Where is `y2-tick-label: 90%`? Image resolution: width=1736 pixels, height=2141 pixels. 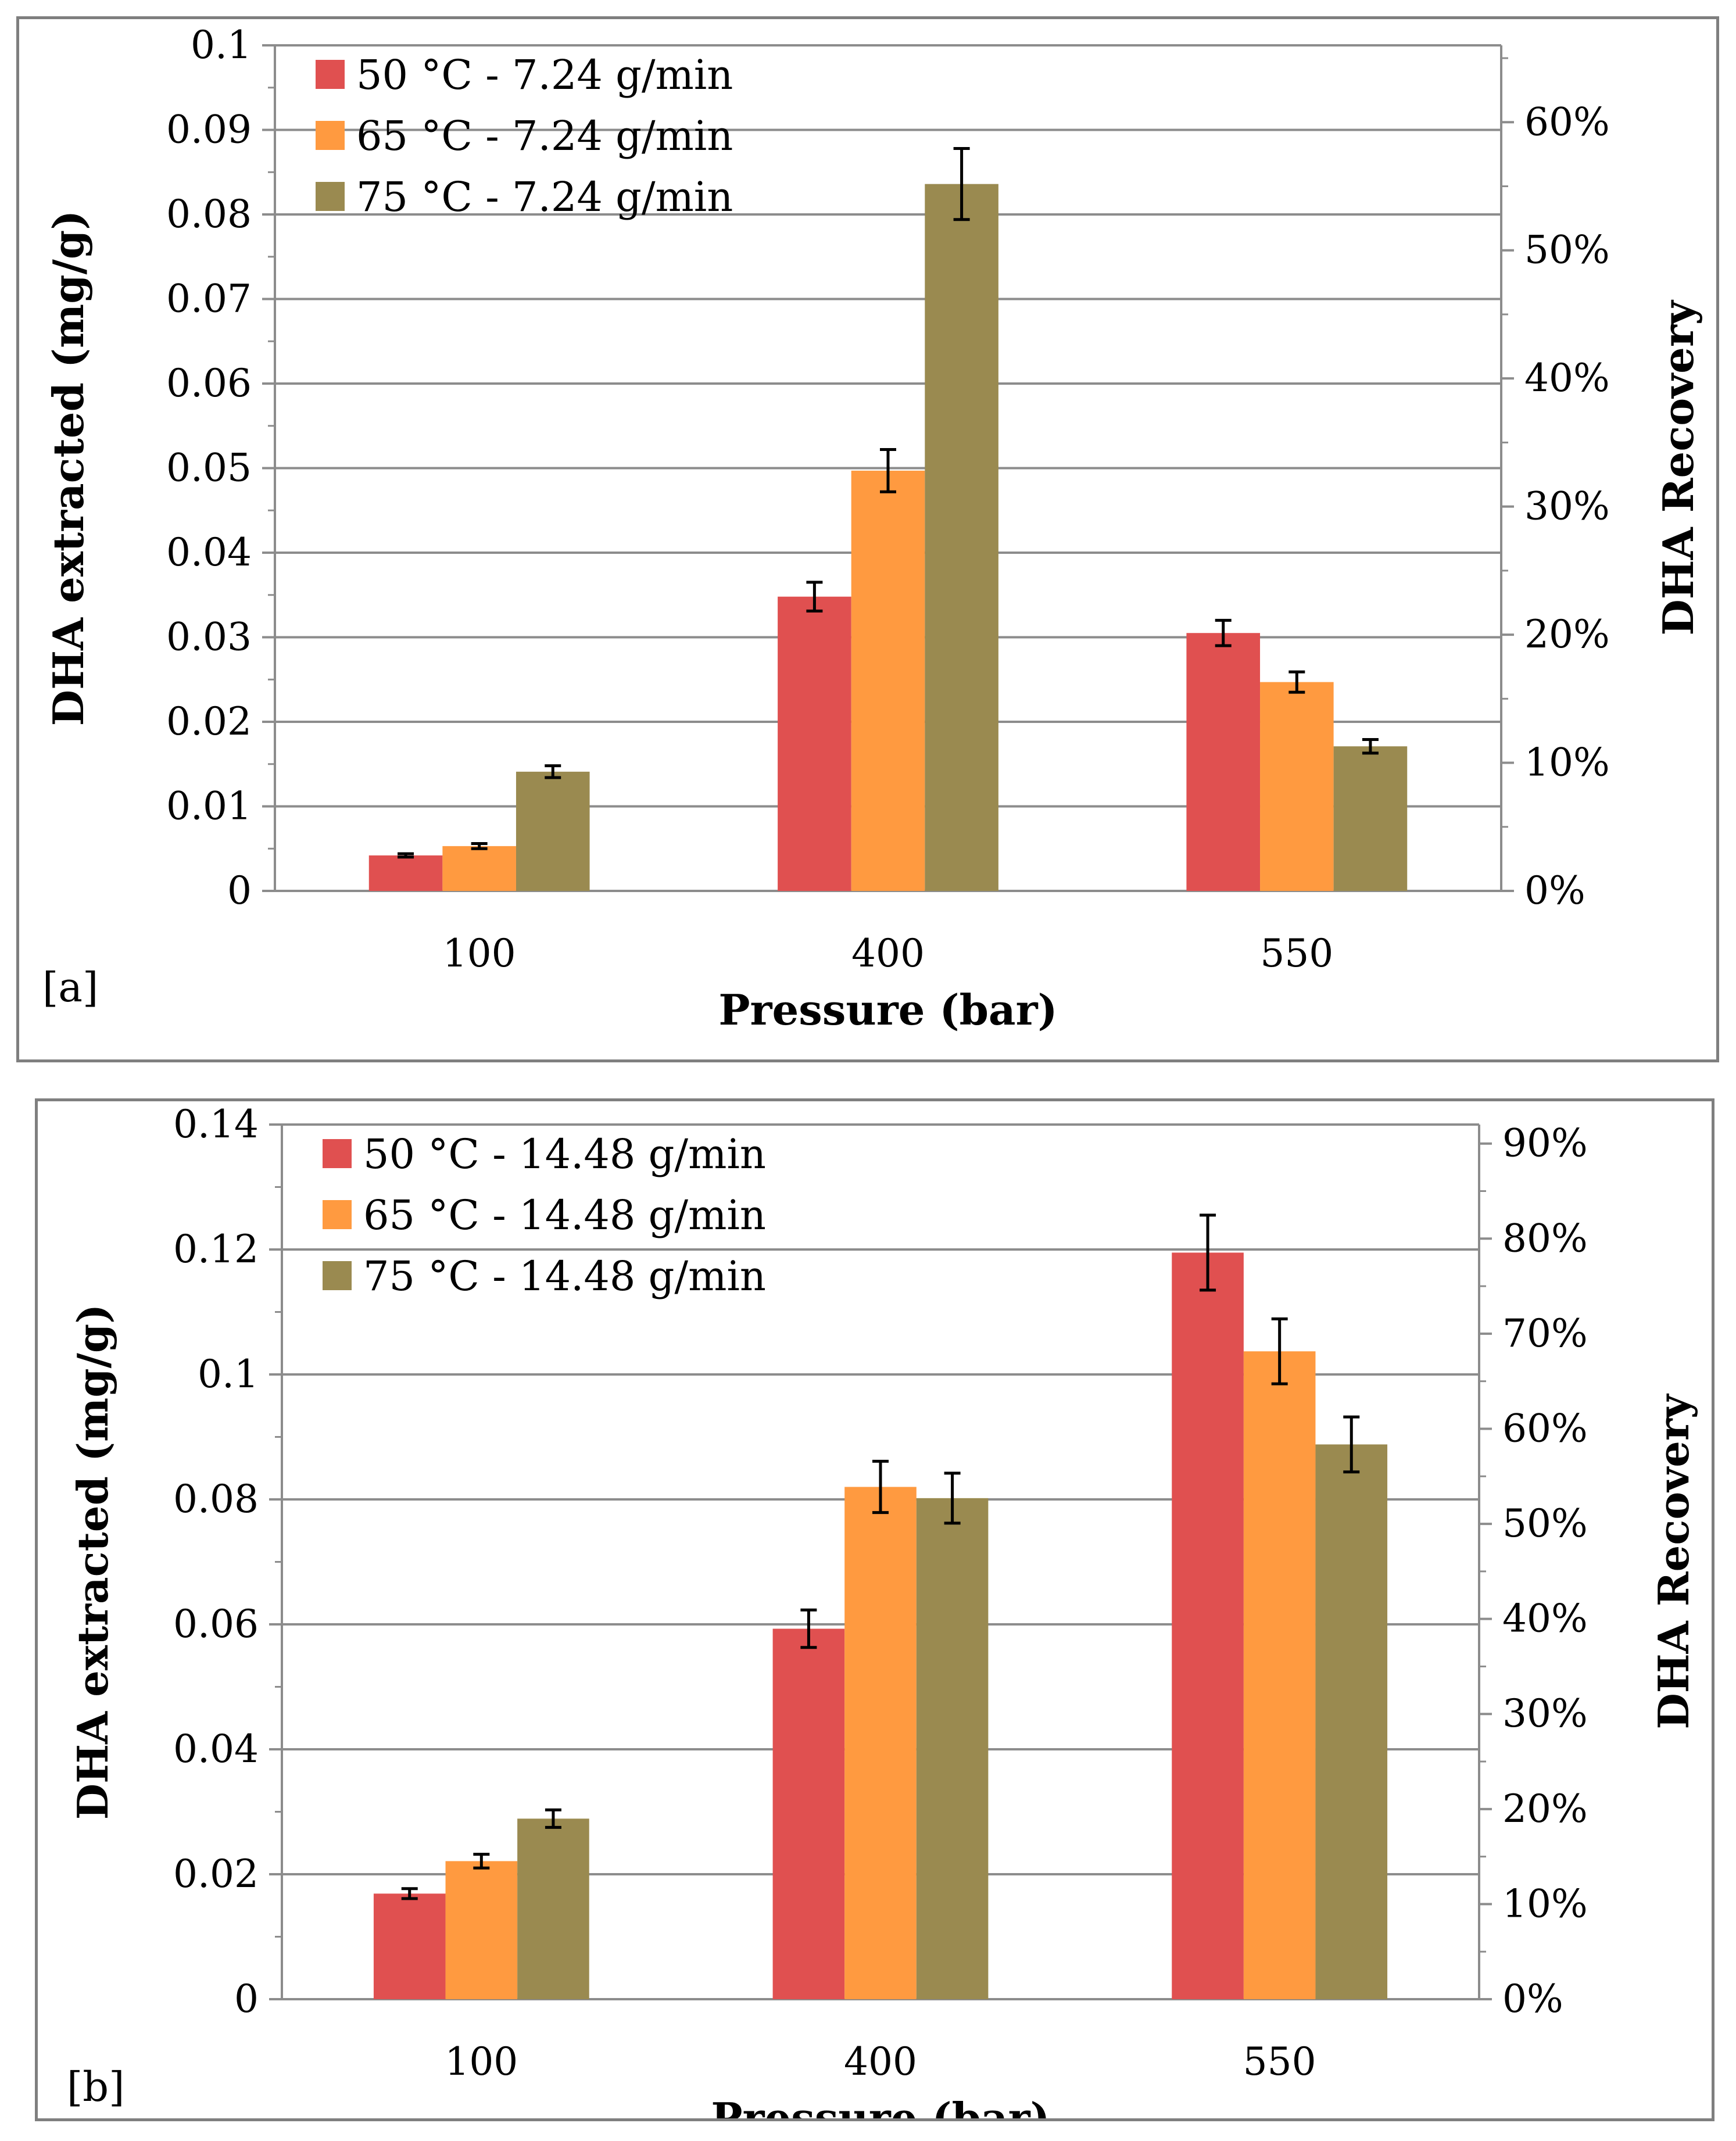 y2-tick-label: 90% is located at coordinates (1545, 1143).